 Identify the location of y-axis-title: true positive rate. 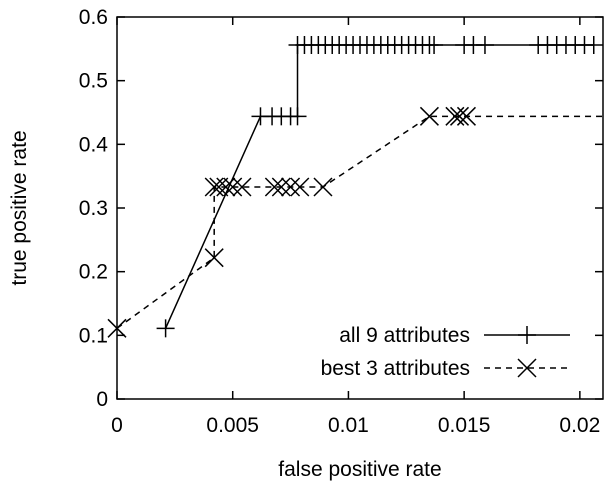
(19, 207).